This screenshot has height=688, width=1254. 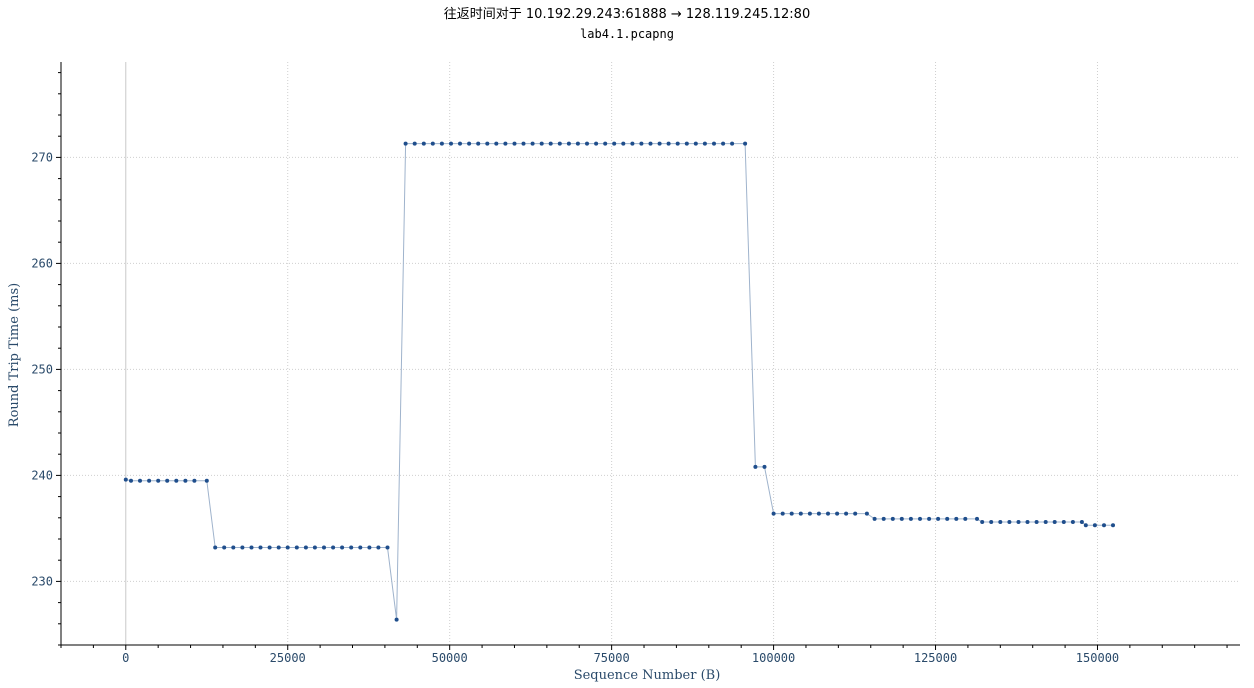 I want to click on y-tick-label: 250, so click(x=42, y=369).